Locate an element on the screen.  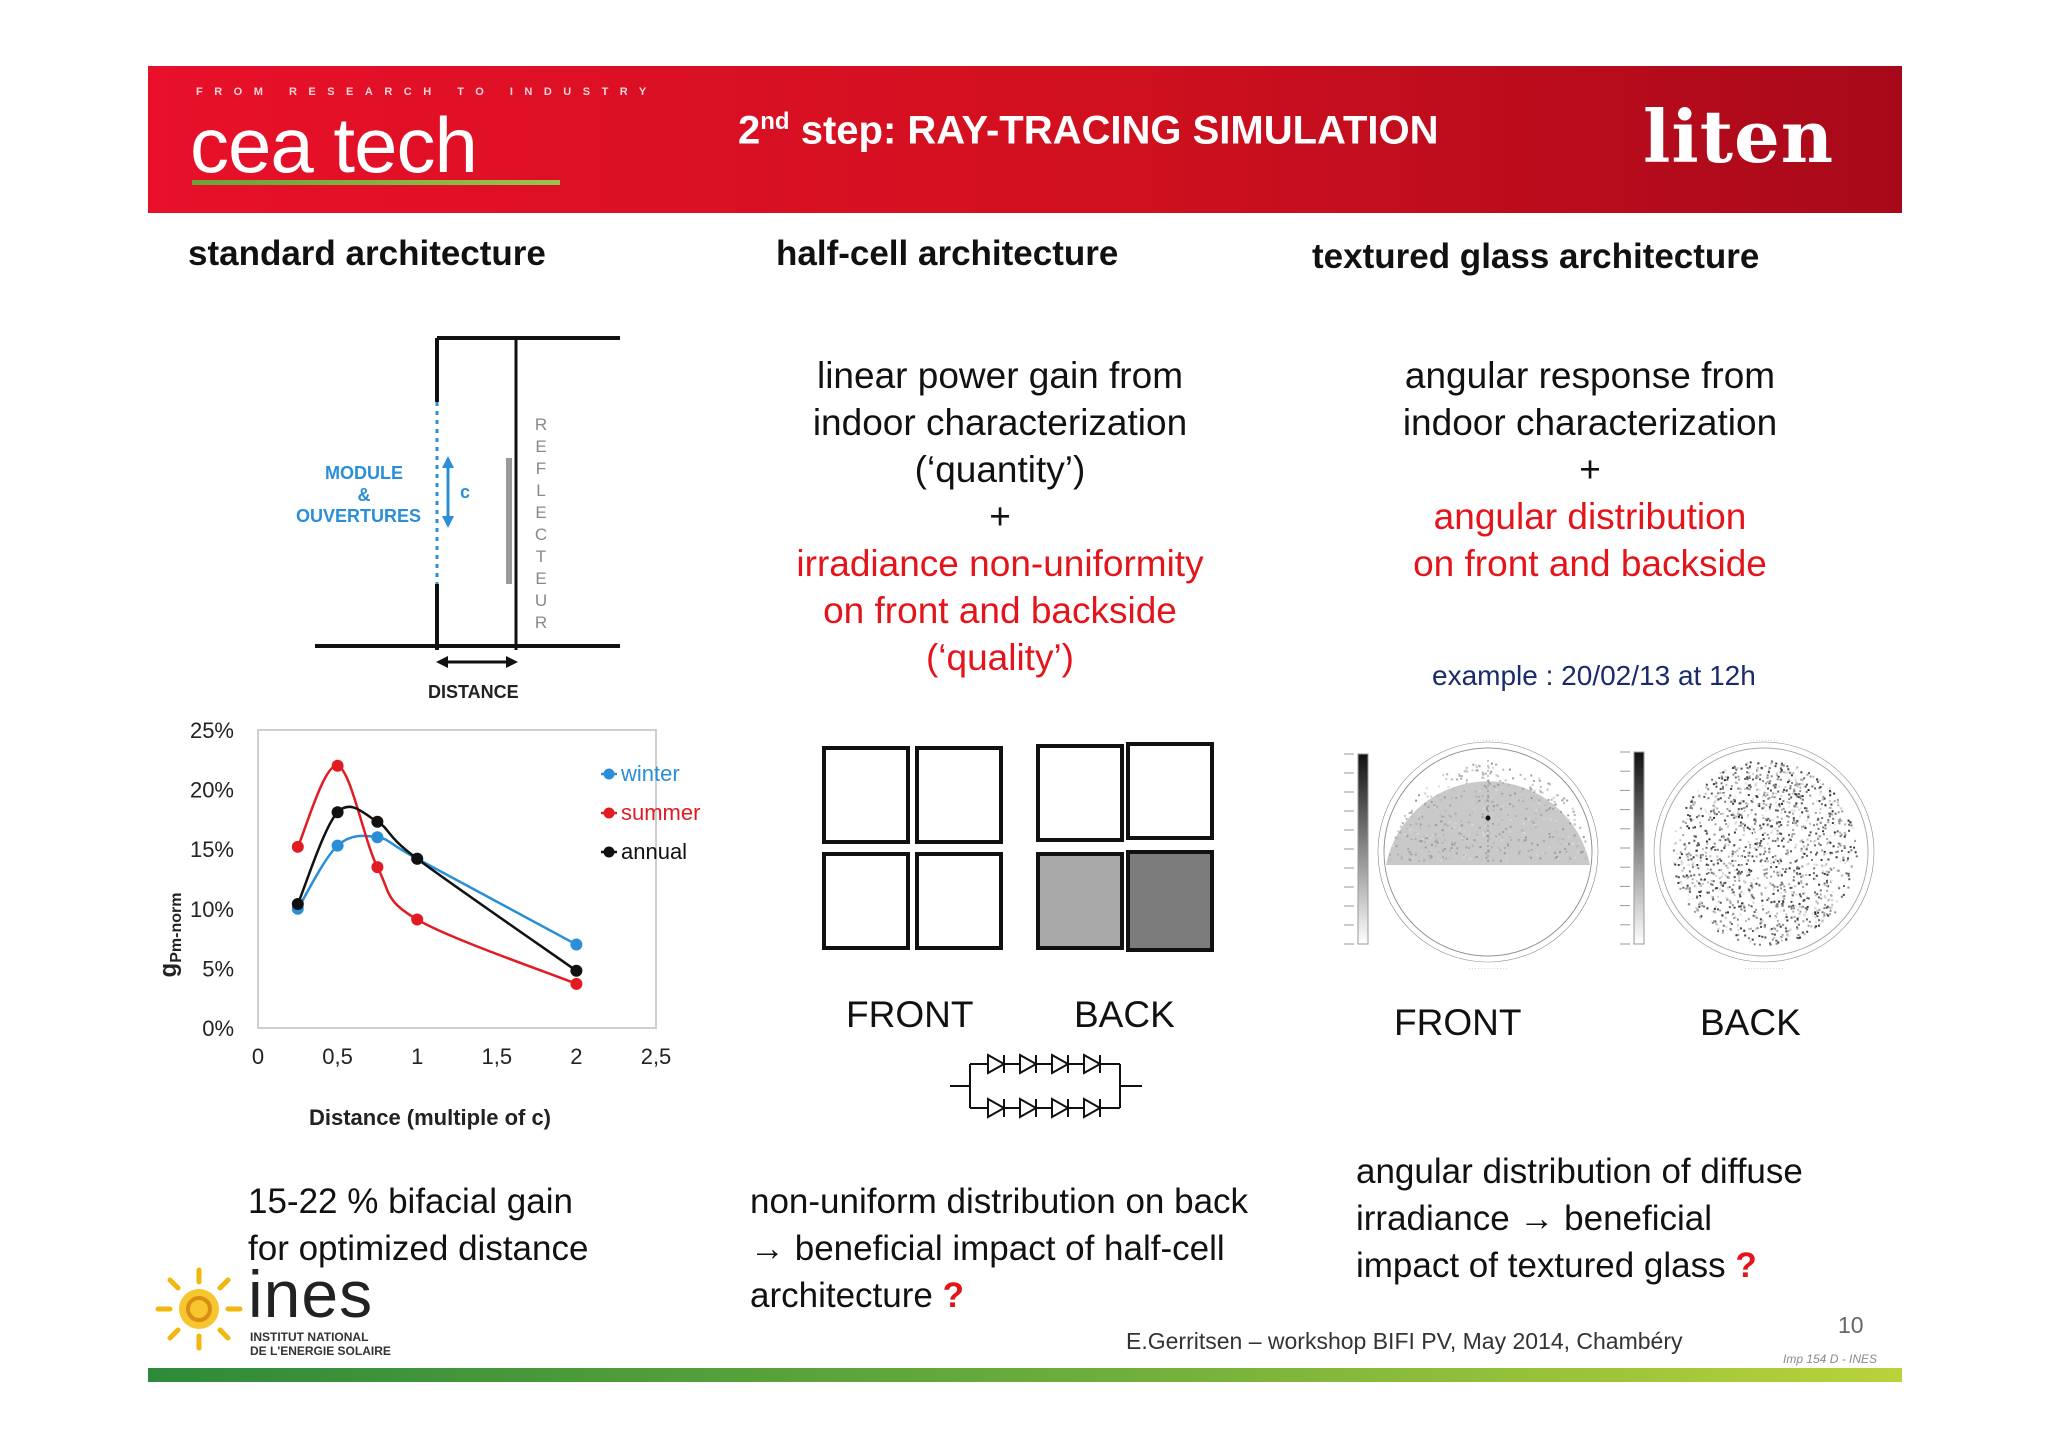
chart-tick-group: 0% 5% 10% 15% 20% 25% 0 0,5 1 1,5 2 2,5 is located at coordinates (430, 893).